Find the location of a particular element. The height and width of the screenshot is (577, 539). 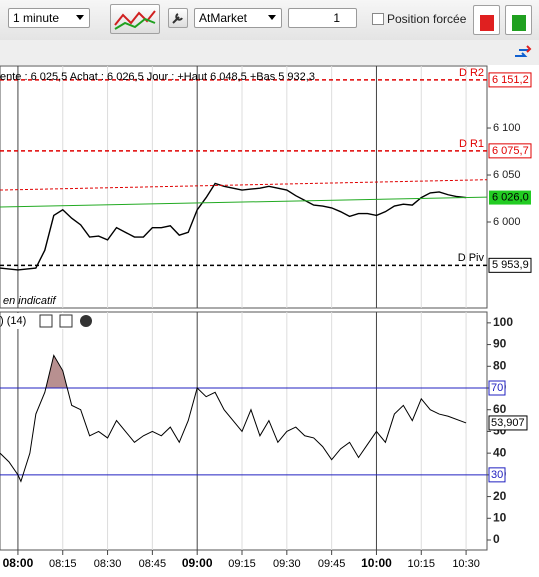

x-tick-label: 09:00 is located at coordinates (197, 563).